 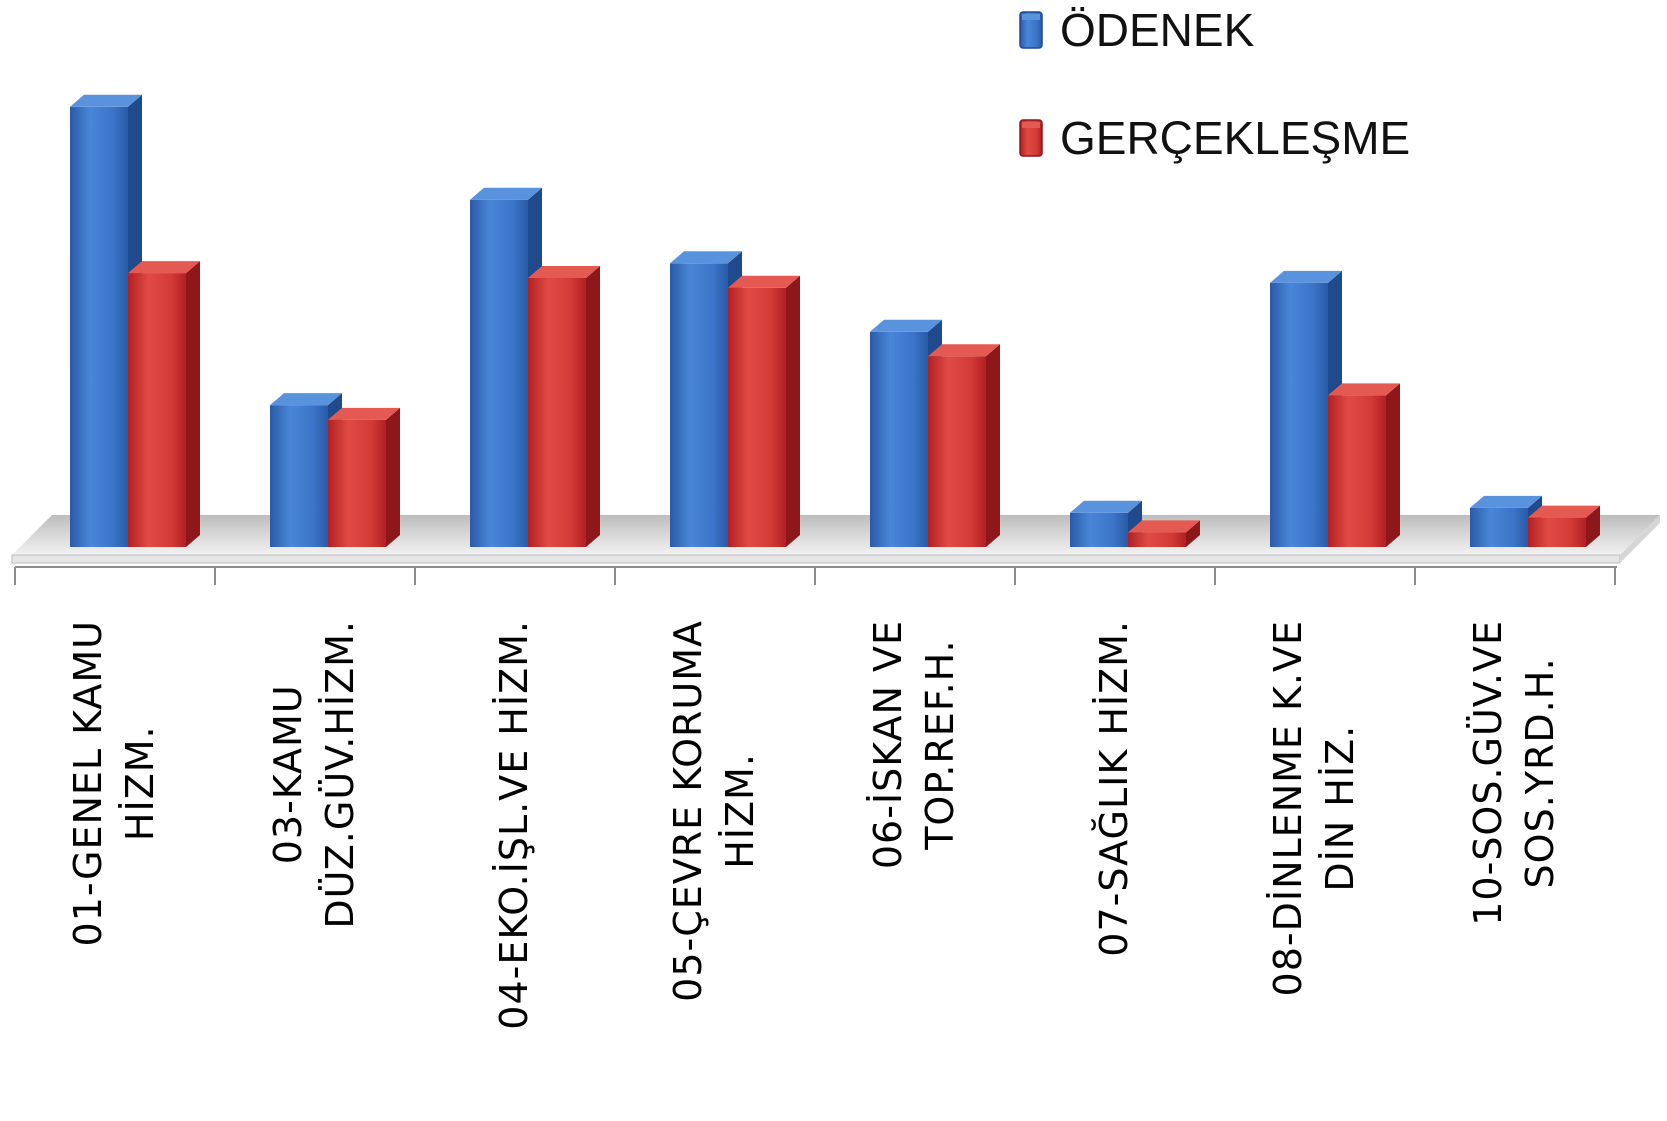 I want to click on legend-item-gerceklesme: GERÇEKLEŞME, so click(x=1214, y=138).